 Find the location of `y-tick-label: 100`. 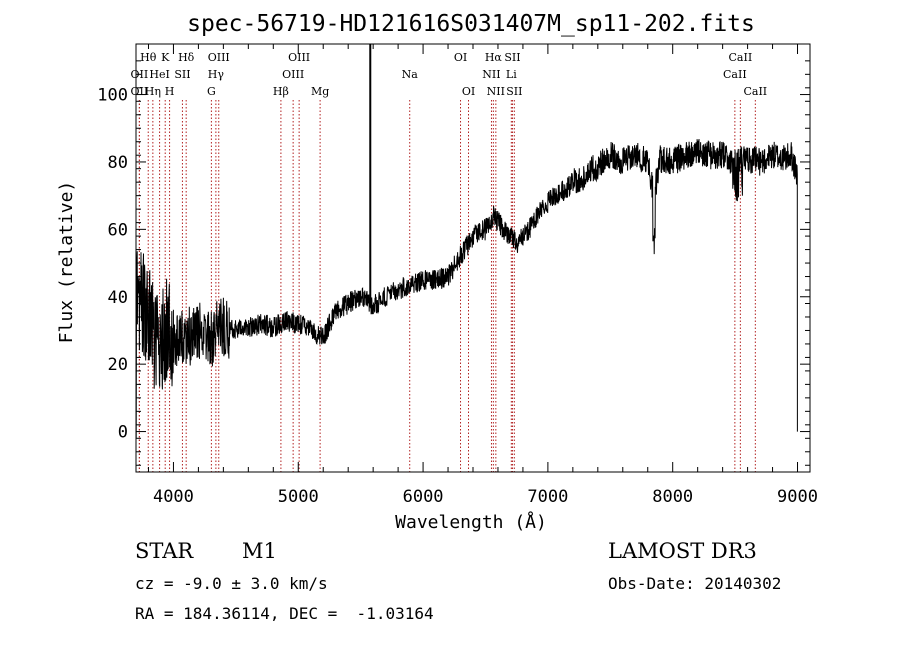

y-tick-label: 100 is located at coordinates (112, 96).